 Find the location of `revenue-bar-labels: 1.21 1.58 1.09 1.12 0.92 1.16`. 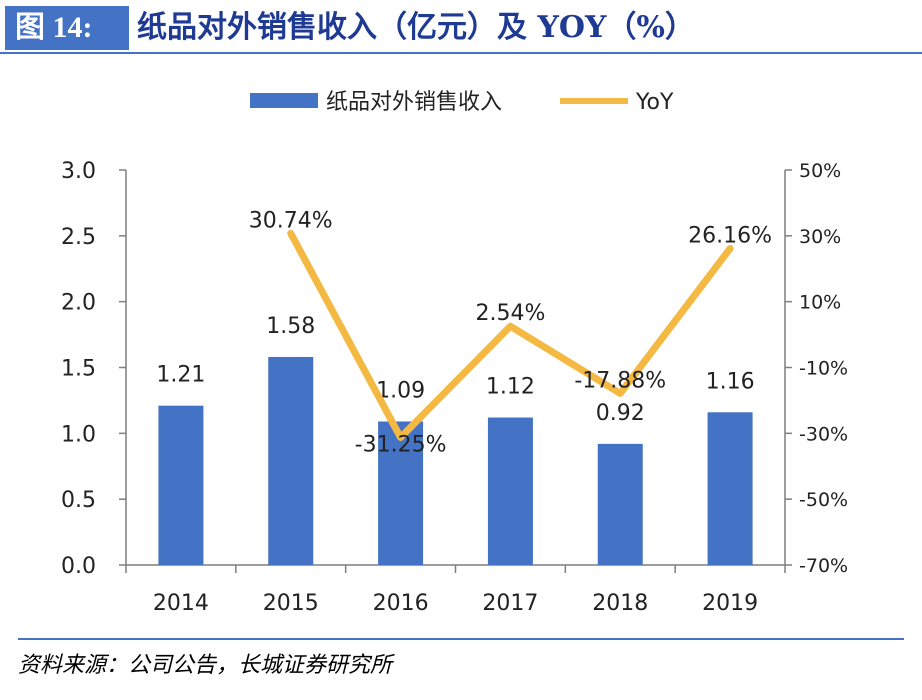

revenue-bar-labels: 1.21 1.58 1.09 1.12 0.92 1.16 is located at coordinates (455, 370).